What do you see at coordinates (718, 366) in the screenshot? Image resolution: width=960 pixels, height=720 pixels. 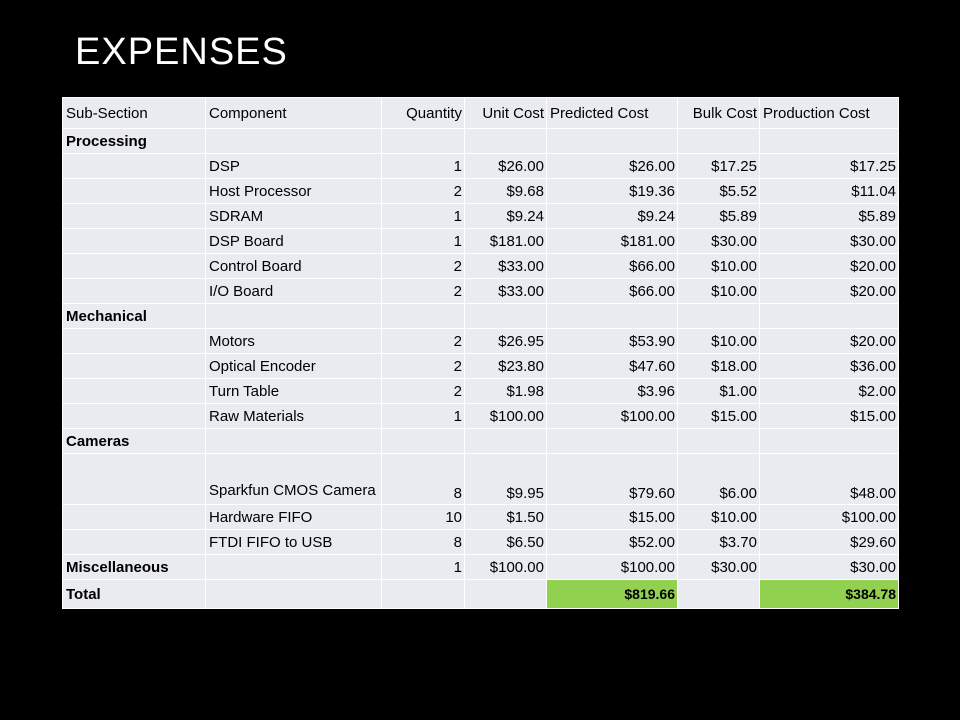 I see `cell-bulk-cost: $18.00` at bounding box center [718, 366].